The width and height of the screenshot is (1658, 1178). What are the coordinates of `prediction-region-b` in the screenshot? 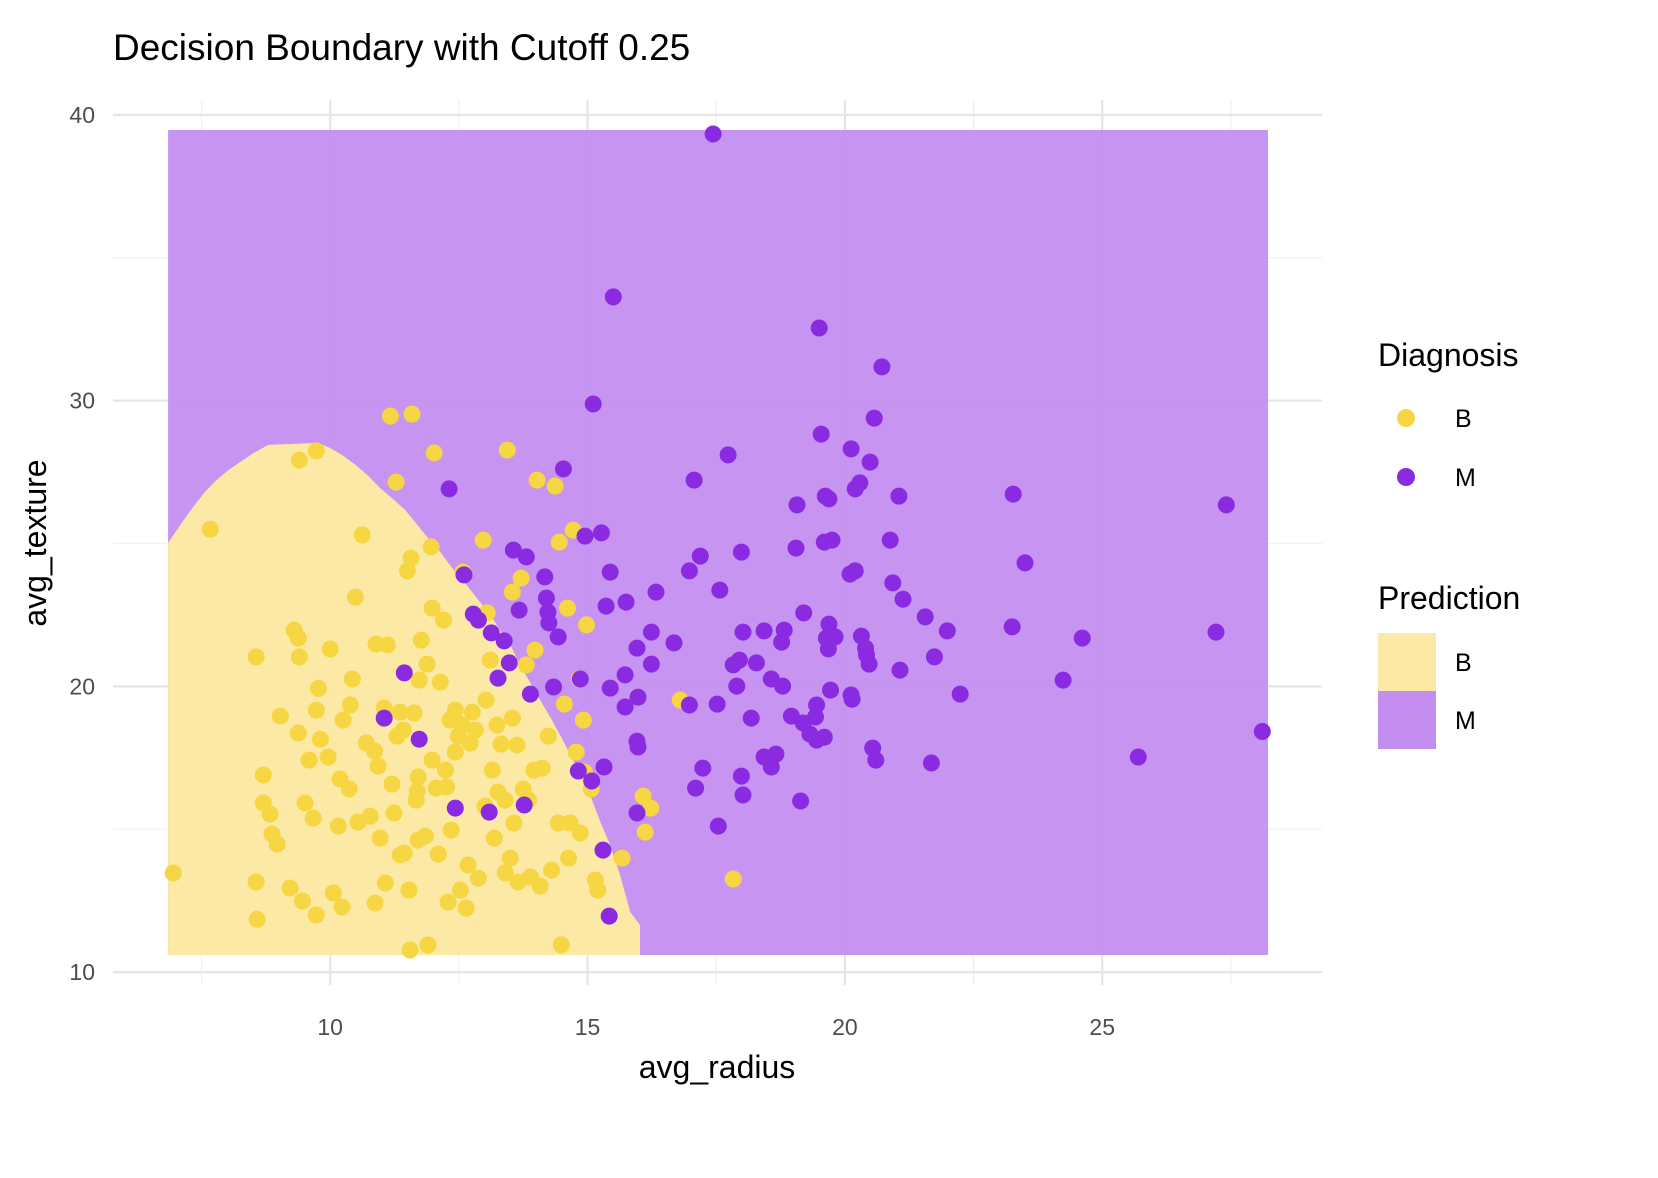 It's located at (404, 698).